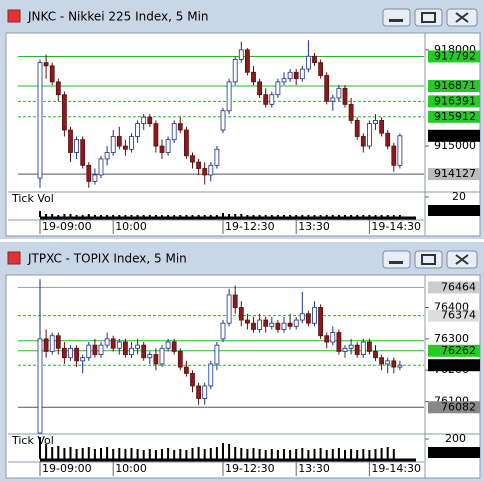  What do you see at coordinates (131, 468) in the screenshot?
I see `x-tick-label: 10:00` at bounding box center [131, 468].